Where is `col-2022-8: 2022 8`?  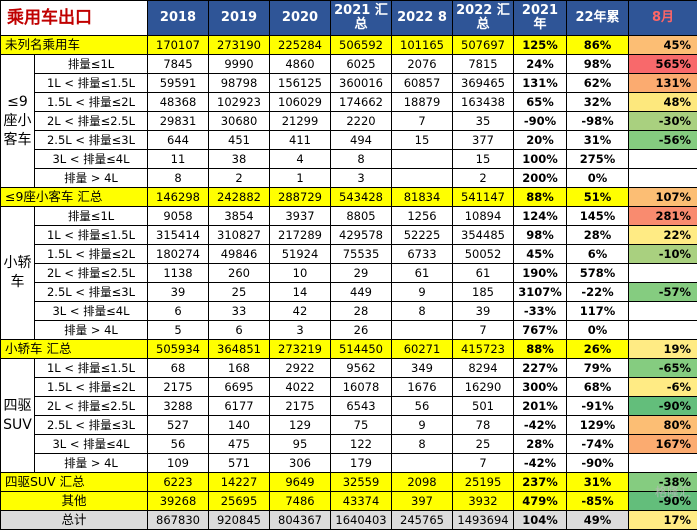
col-2022-8: 2022 8 is located at coordinates (422, 18).